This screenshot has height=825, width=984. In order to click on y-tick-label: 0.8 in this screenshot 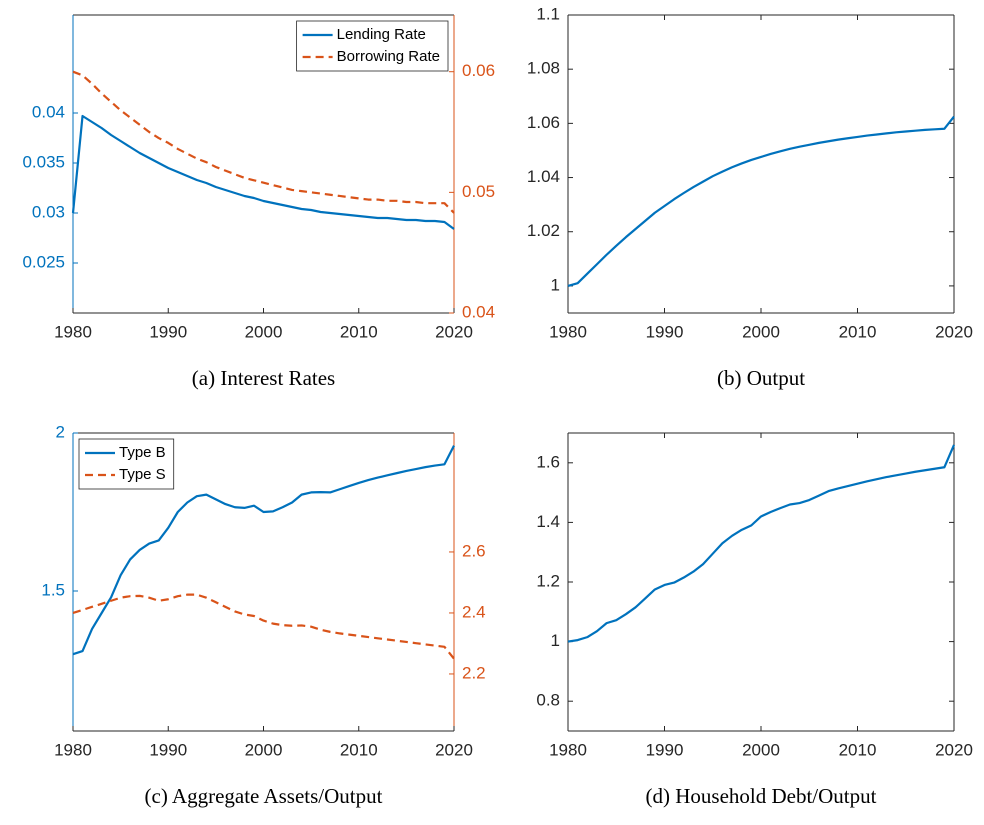, I will do `click(548, 700)`.